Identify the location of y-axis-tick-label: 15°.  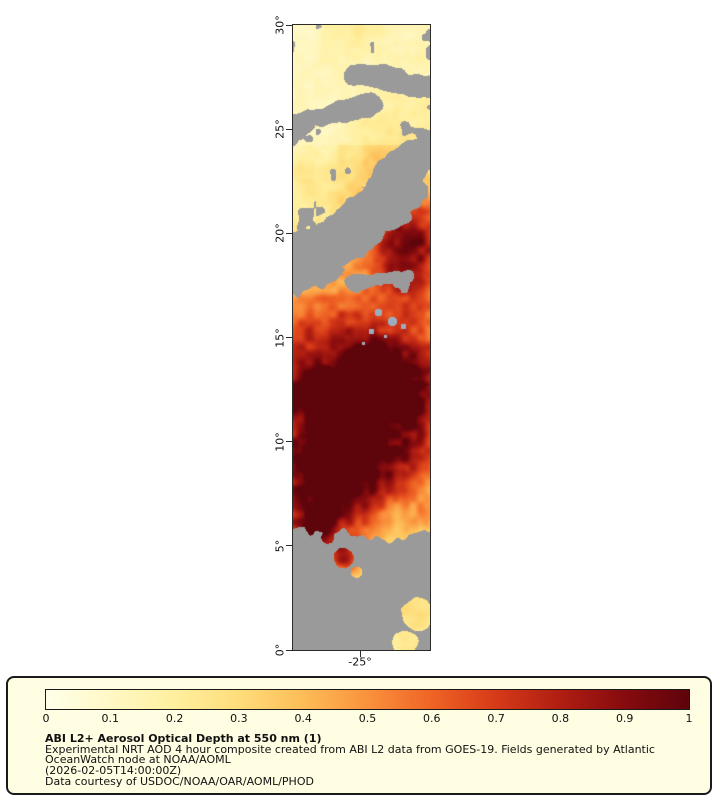
(280, 337).